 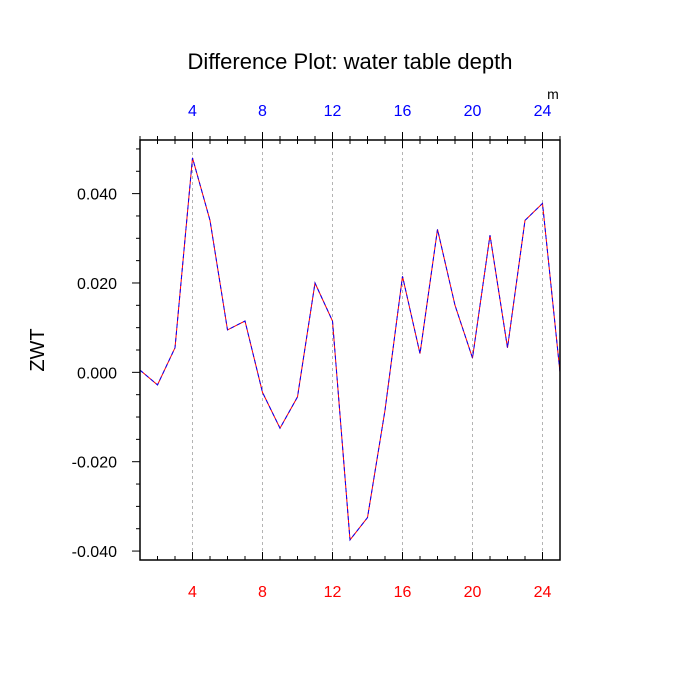 What do you see at coordinates (403, 592) in the screenshot?
I see `x-tick-label-bottom: 16` at bounding box center [403, 592].